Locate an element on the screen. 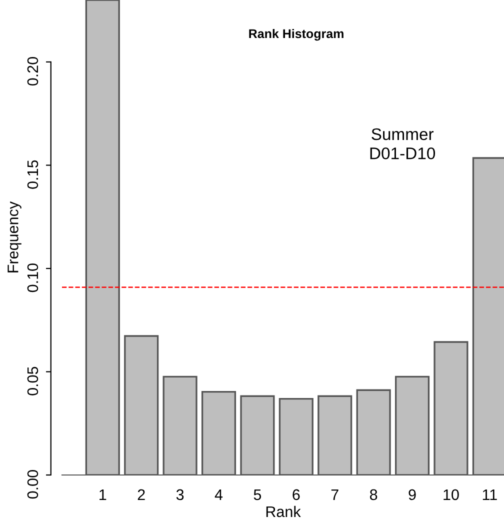 Image resolution: width=504 pixels, height=523 pixels. y-tick-label: 0.10 is located at coordinates (32, 278).